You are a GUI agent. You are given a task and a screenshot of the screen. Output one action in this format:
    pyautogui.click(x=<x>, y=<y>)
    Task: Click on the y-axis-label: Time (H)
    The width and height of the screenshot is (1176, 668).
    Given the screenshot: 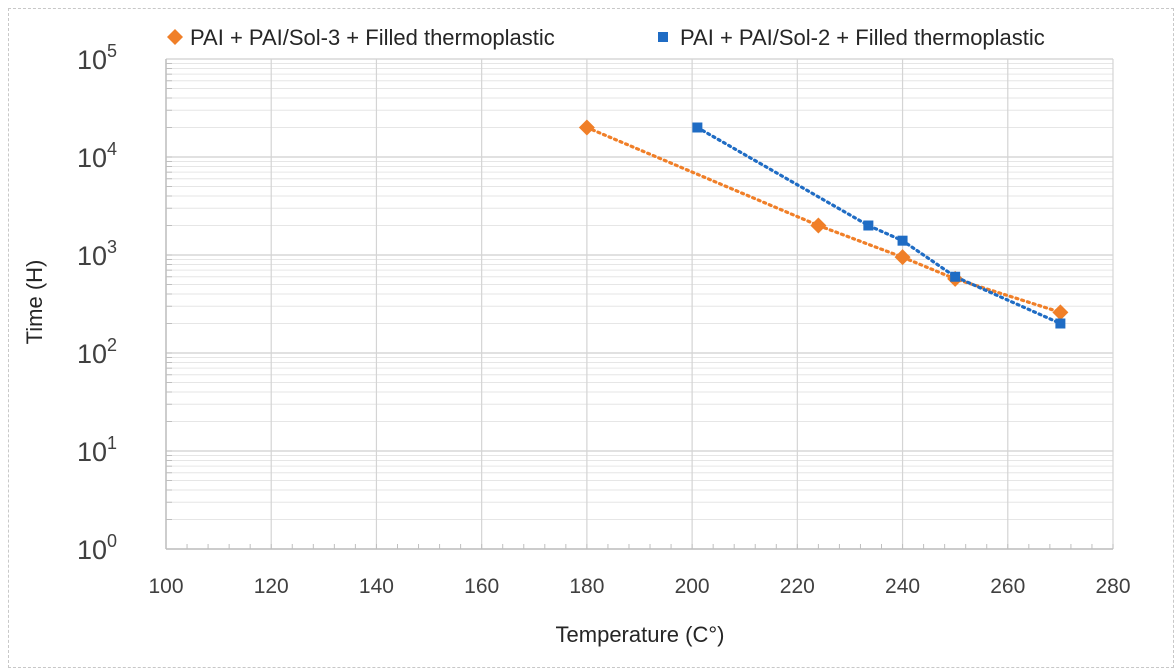 What is the action you would take?
    pyautogui.click(x=34, y=302)
    